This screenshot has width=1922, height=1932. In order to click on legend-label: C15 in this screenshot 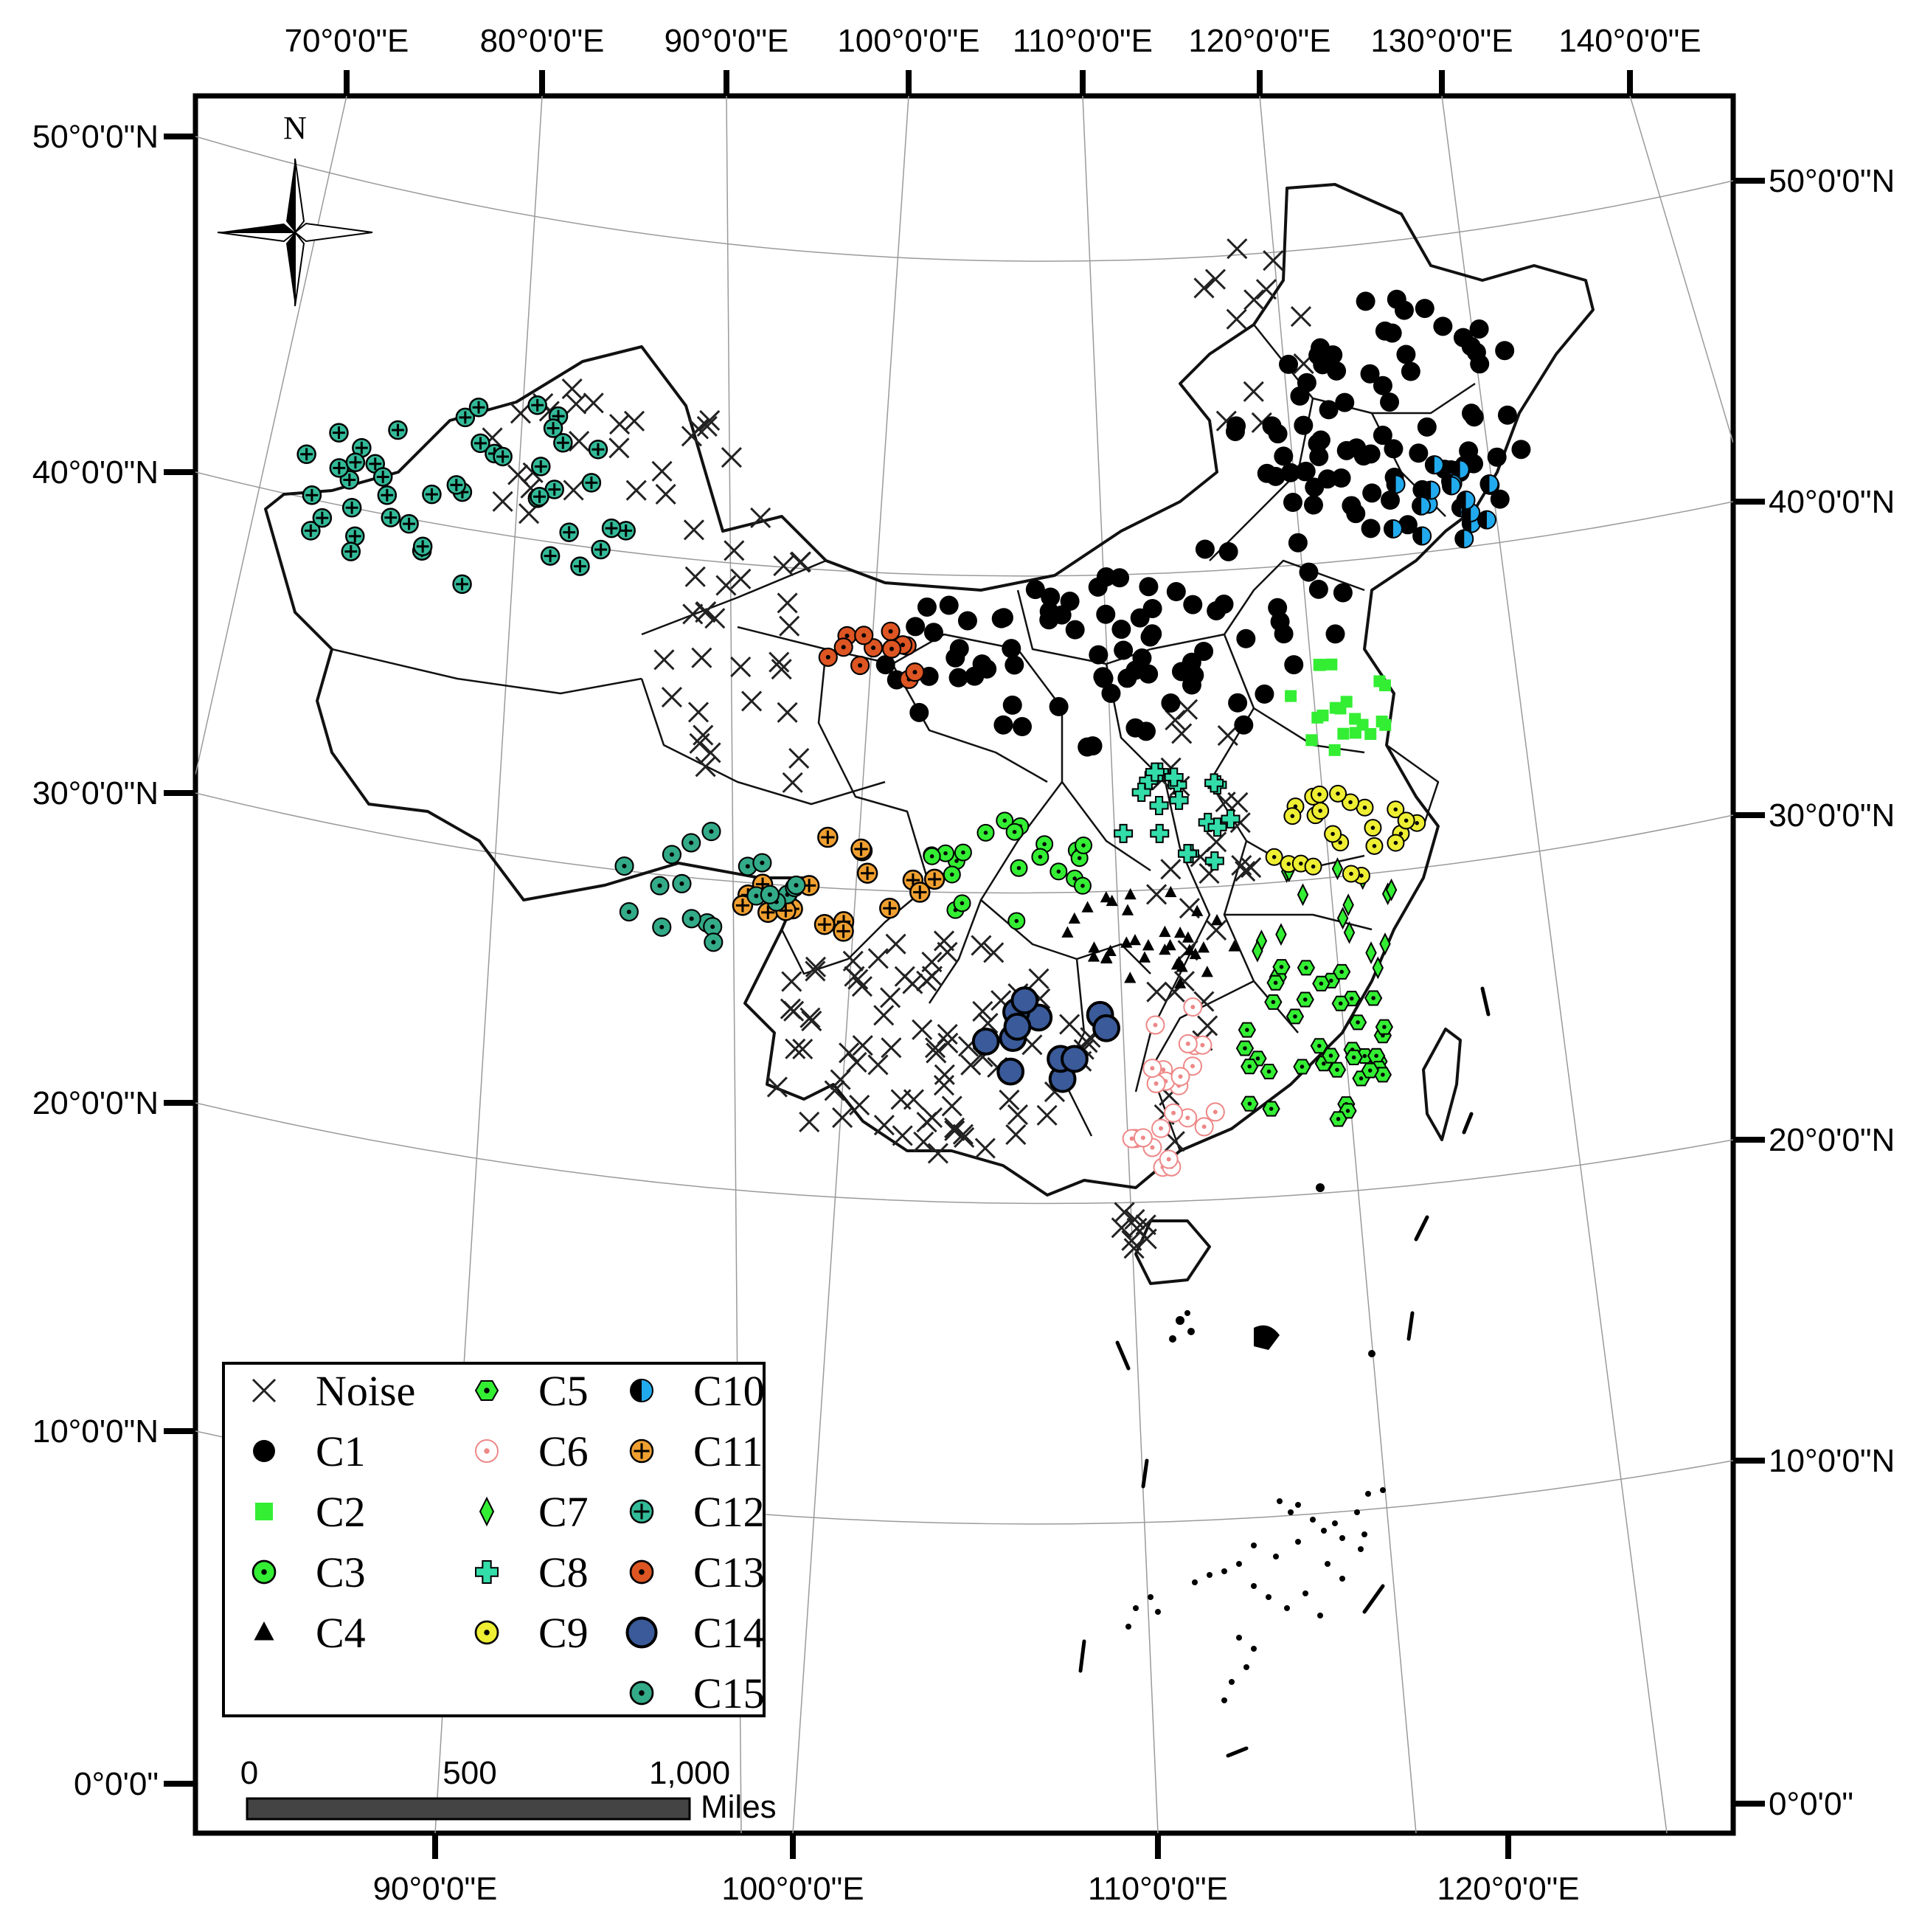, I will do `click(729, 1693)`.